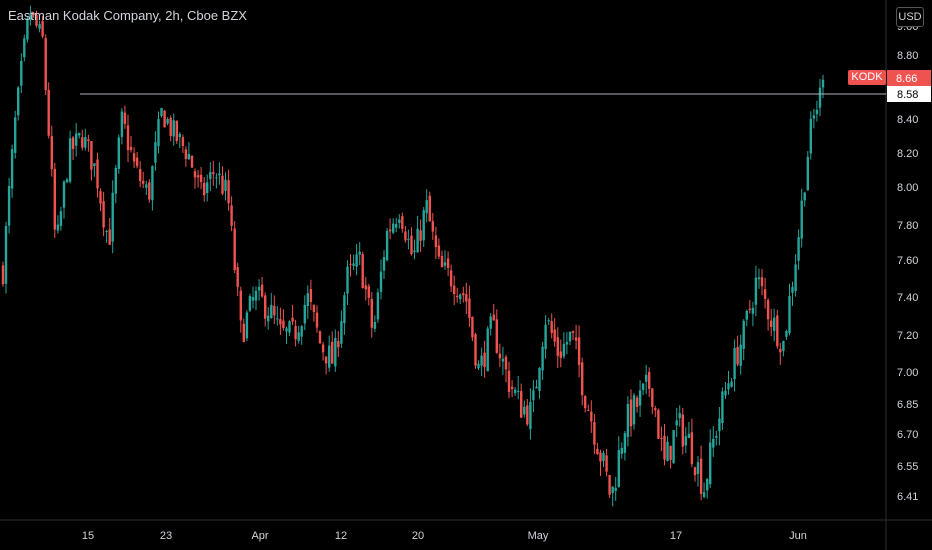 Image resolution: width=932 pixels, height=550 pixels. What do you see at coordinates (907, 56) in the screenshot?
I see `y-axis-label: 8.80` at bounding box center [907, 56].